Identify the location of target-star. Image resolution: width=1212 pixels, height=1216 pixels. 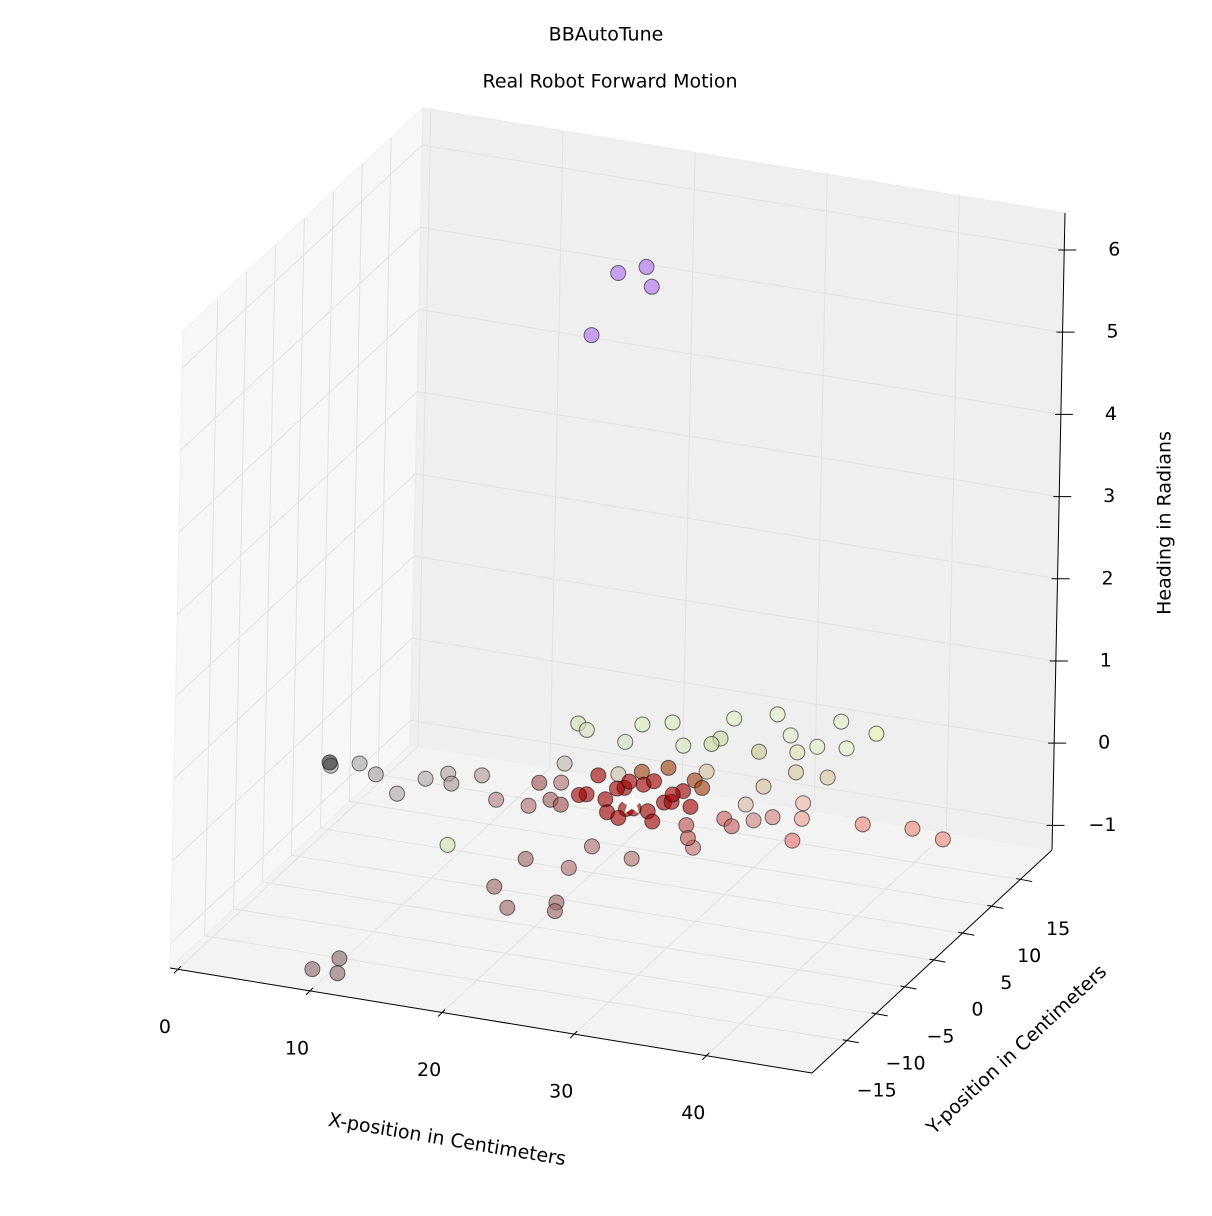
(631, 802).